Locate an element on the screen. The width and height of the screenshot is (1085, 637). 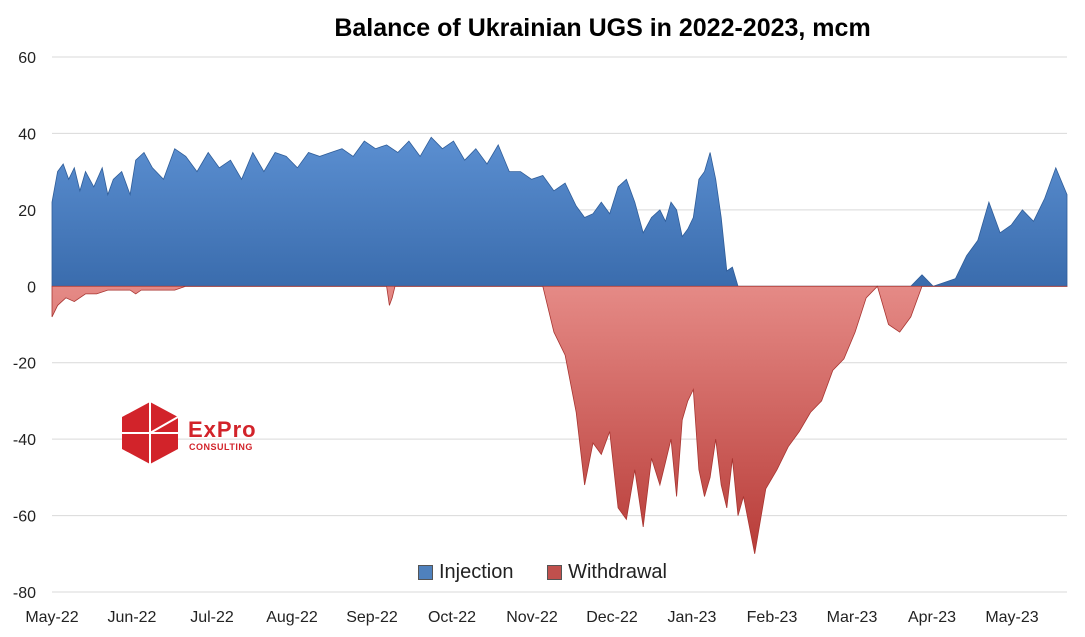
x-tick-label: Jun-22 is located at coordinates (132, 617).